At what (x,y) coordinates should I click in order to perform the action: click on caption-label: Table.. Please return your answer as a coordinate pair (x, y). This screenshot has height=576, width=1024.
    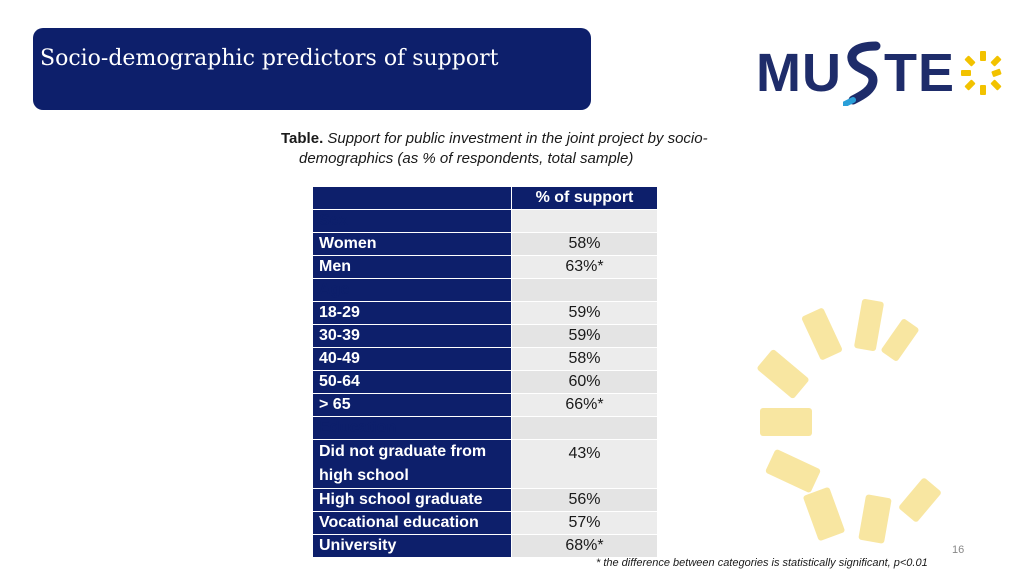
    Looking at the image, I should click on (302, 138).